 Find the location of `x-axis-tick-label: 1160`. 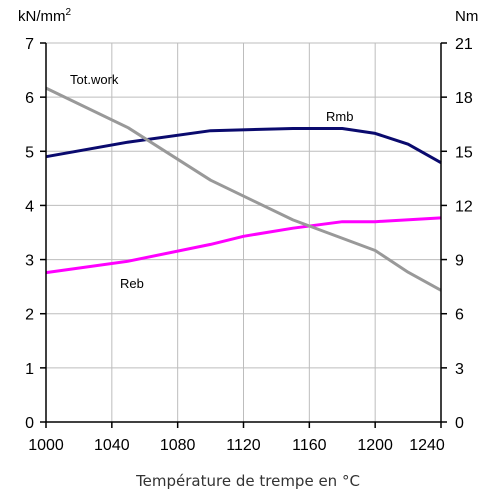

x-axis-tick-label: 1160 is located at coordinates (309, 445).